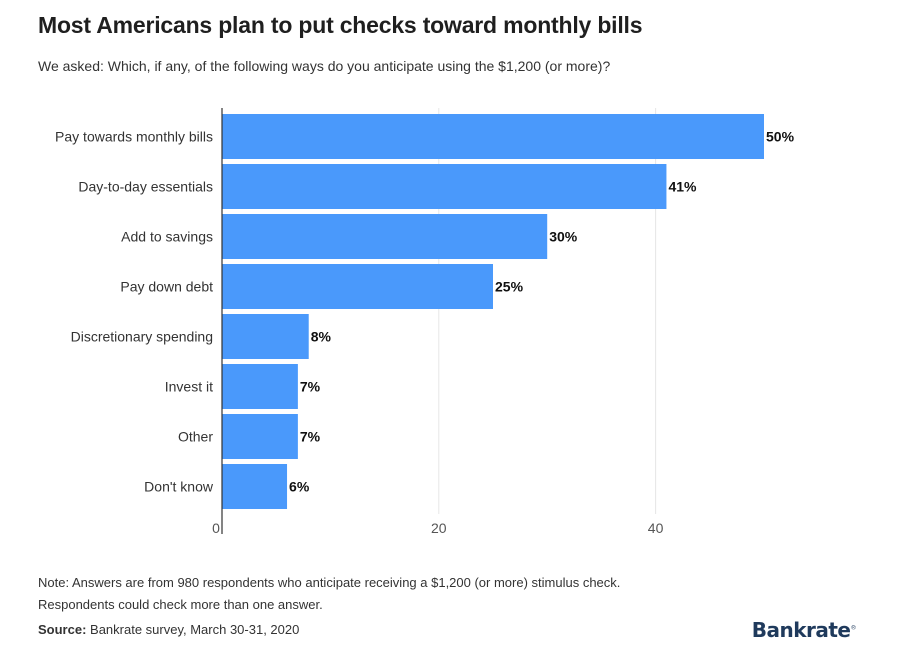 The height and width of the screenshot is (656, 914). I want to click on value-label-6: 7%, so click(310, 437).